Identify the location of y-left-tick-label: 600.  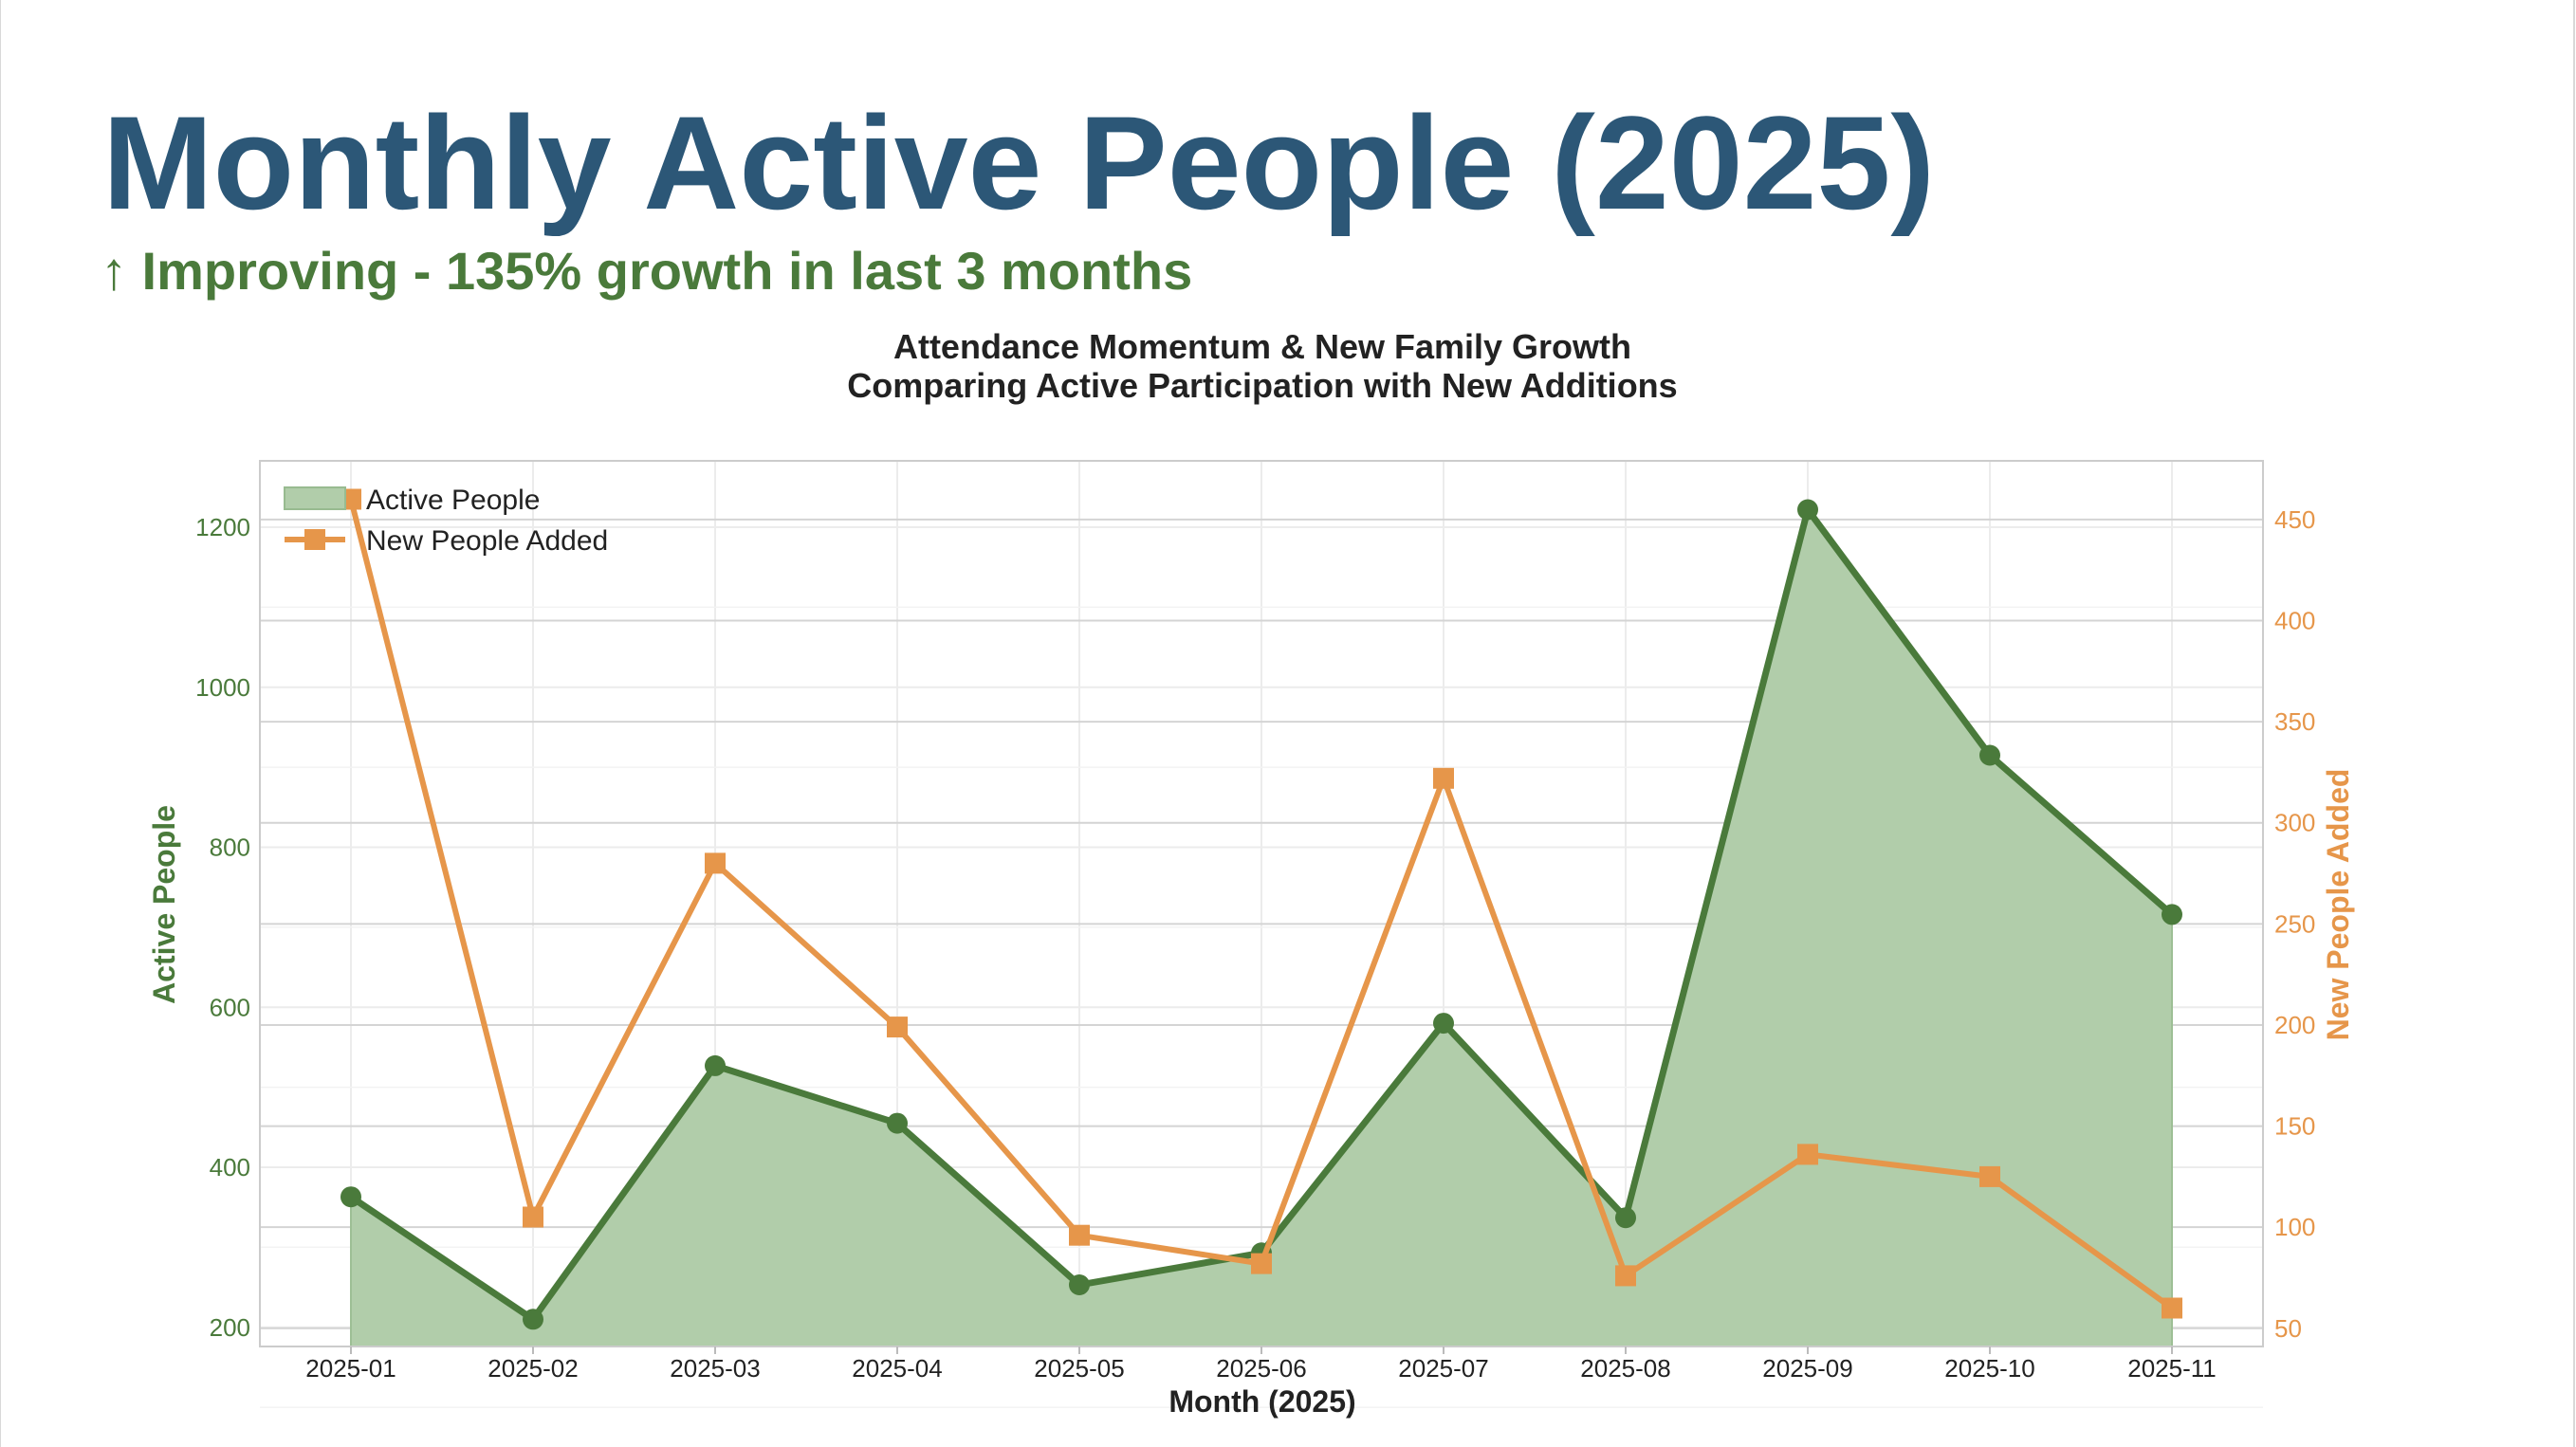
(230, 1007).